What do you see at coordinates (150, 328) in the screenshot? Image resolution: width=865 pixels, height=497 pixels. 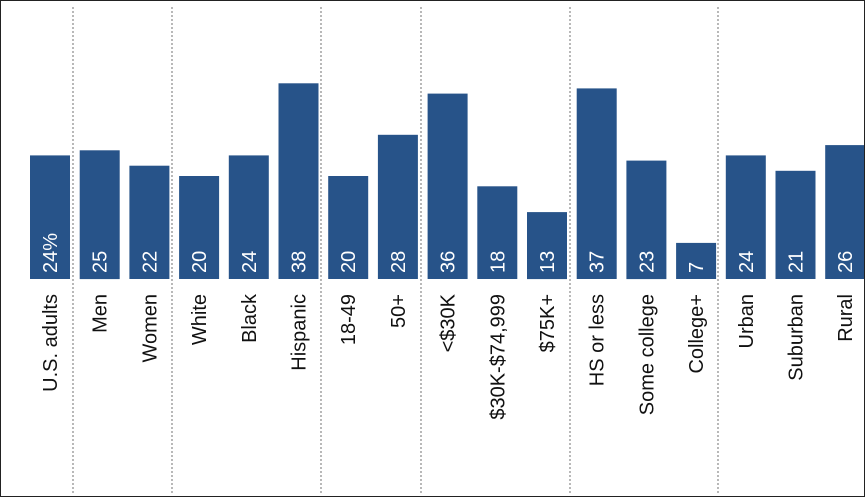 I see `category-label: Women` at bounding box center [150, 328].